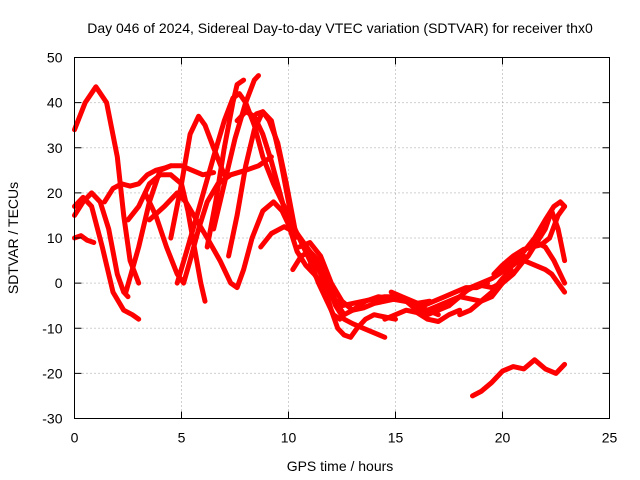 This screenshot has height=480, width=640. What do you see at coordinates (52, 328) in the screenshot?
I see `y-tick-label: -10` at bounding box center [52, 328].